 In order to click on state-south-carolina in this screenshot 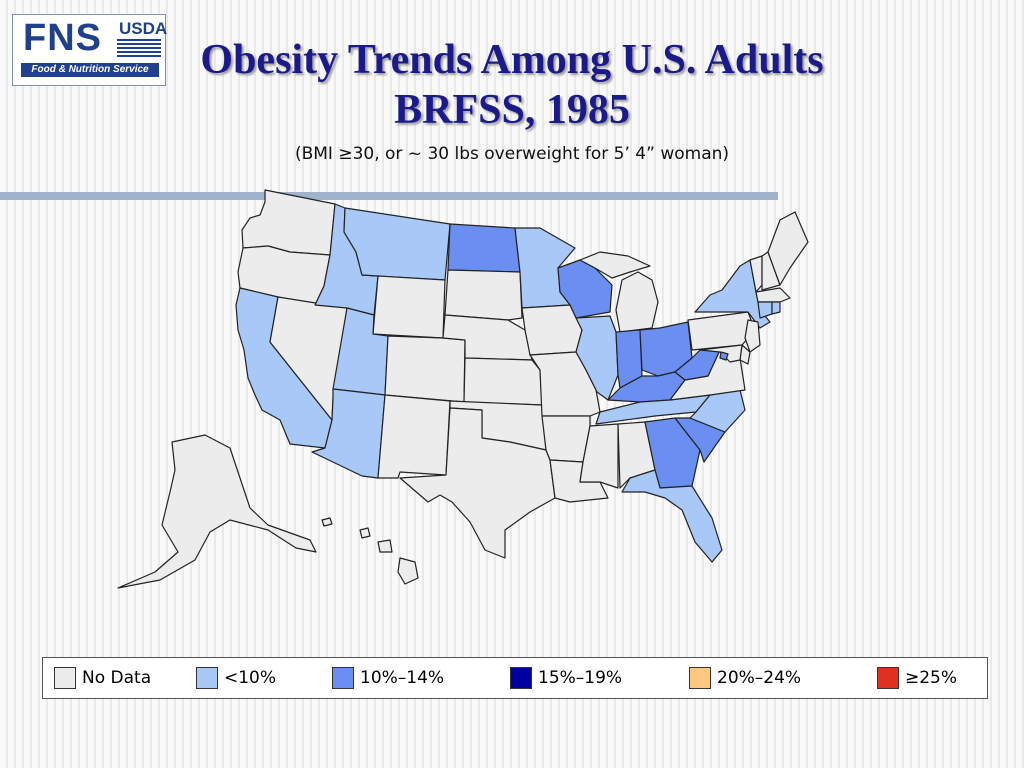, I will do `click(700, 440)`.